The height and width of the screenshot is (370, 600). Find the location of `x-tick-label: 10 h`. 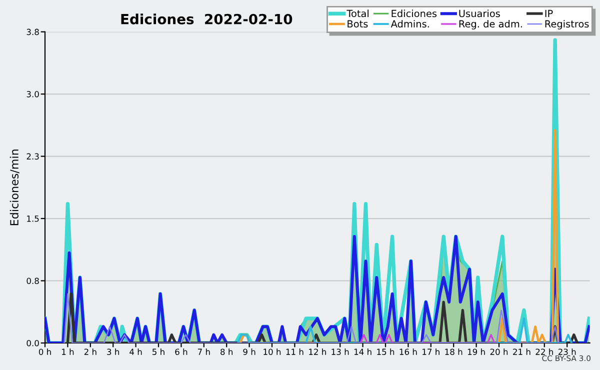

x-tick-label: 10 h is located at coordinates (272, 351).